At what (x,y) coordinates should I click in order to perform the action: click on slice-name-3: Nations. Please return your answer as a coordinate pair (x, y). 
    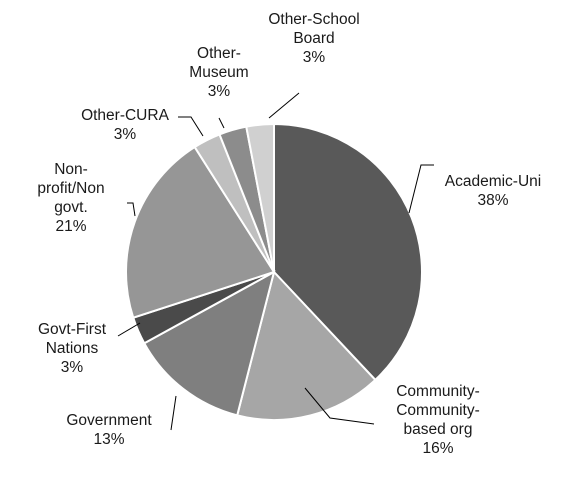
    Looking at the image, I should click on (72, 348).